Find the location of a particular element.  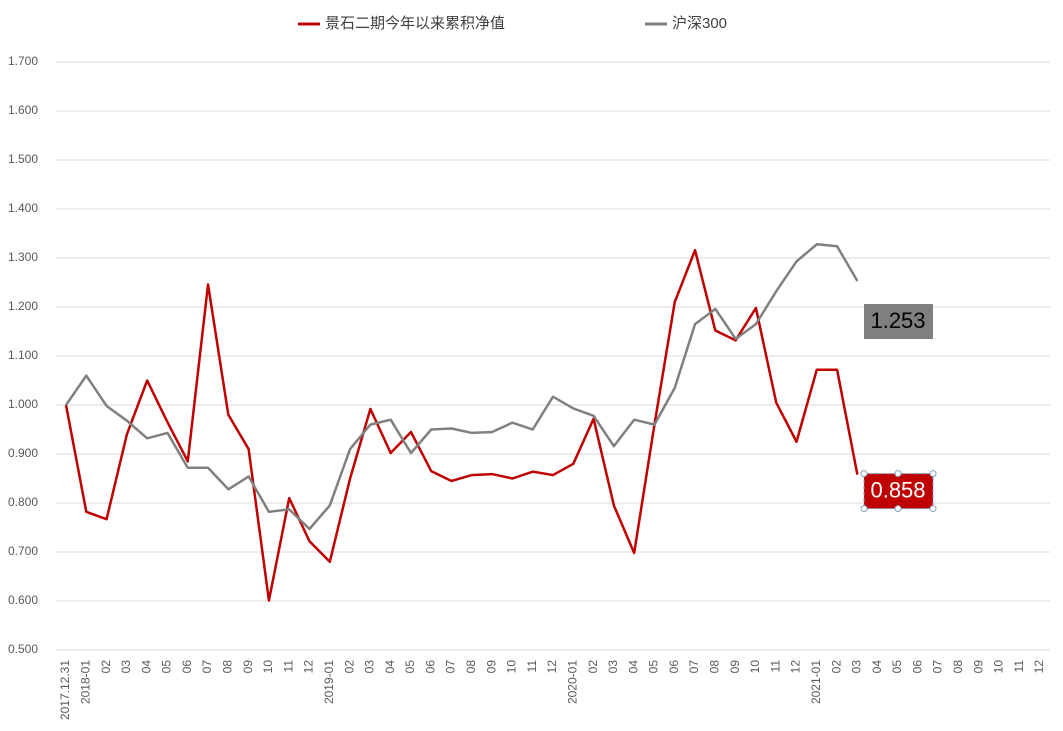

legend-label: 景石二期今年以来累积净值 is located at coordinates (415, 23).